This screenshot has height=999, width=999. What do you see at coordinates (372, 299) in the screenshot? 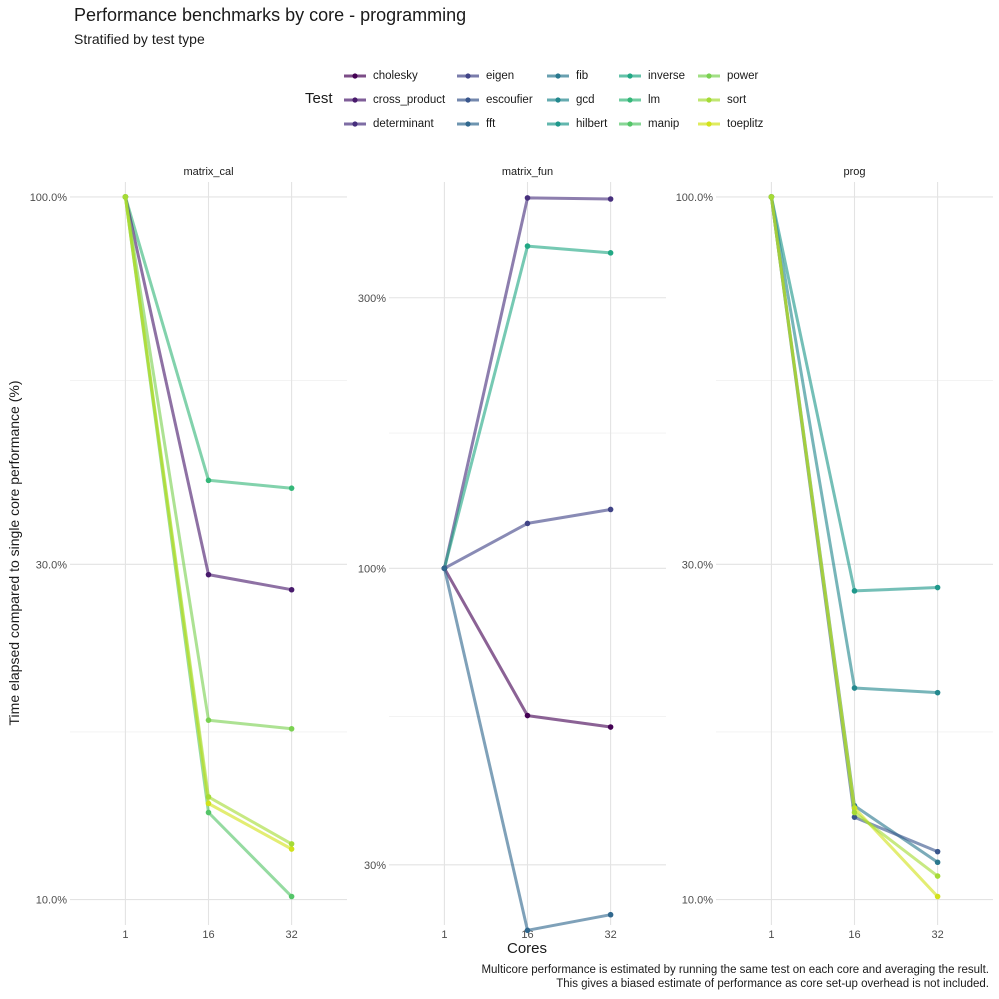
I see `y-tick-label: 300%` at bounding box center [372, 299].